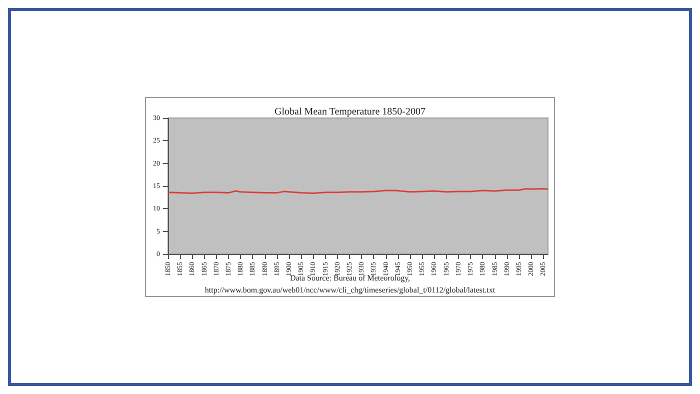  What do you see at coordinates (350, 112) in the screenshot?
I see `chart-title: Global Mean Temperature 1850-2007` at bounding box center [350, 112].